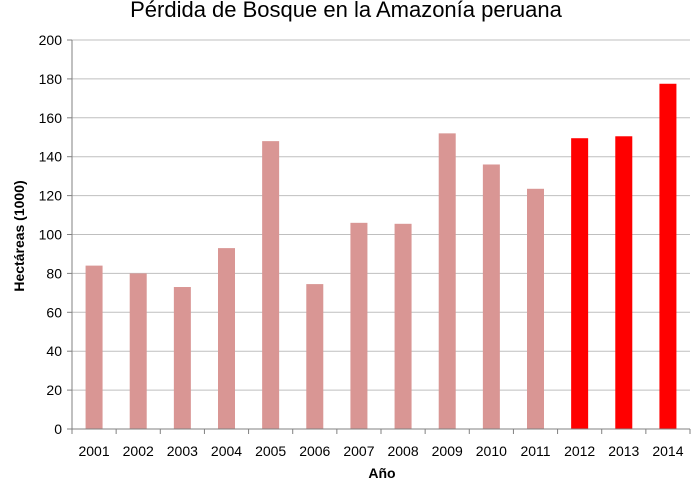 The height and width of the screenshot is (494, 700). What do you see at coordinates (51, 157) in the screenshot?
I see `y-tick-label: 140` at bounding box center [51, 157].